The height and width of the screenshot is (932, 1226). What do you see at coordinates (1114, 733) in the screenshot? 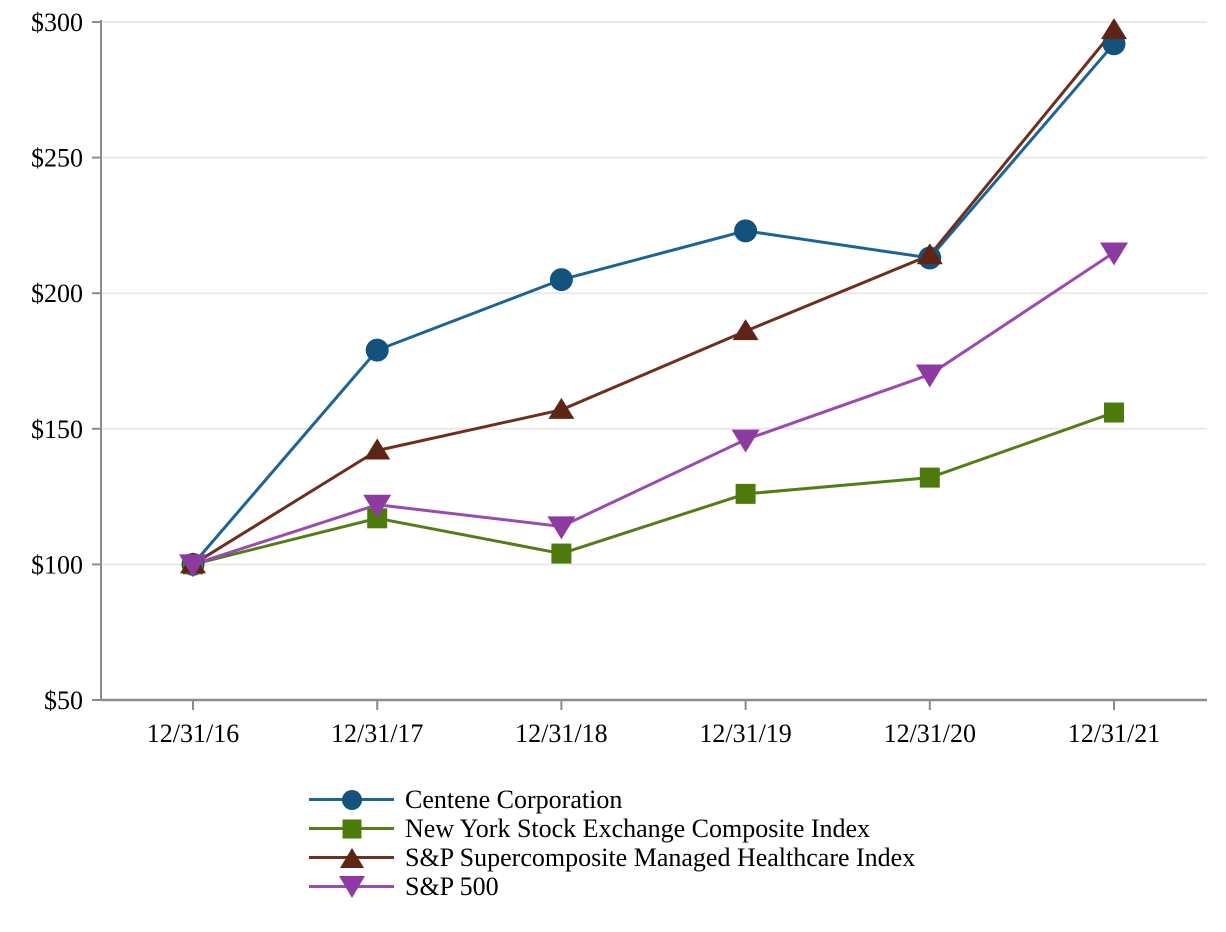
I see `x-axis-tick-label: 12/31/21` at bounding box center [1114, 733].